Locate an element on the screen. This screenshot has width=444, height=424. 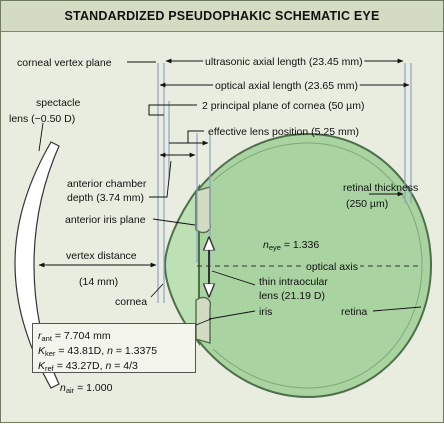
label-vertex-distance-line1: vertex distance is located at coordinates (101, 256).